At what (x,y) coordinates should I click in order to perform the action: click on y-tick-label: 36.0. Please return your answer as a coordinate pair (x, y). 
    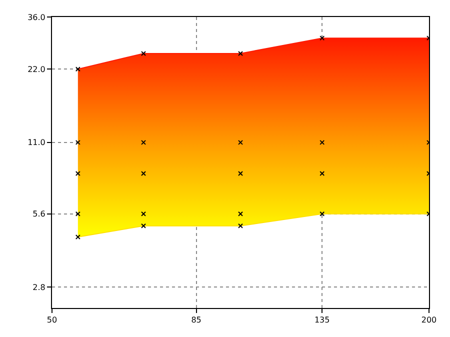
    Looking at the image, I should click on (37, 17).